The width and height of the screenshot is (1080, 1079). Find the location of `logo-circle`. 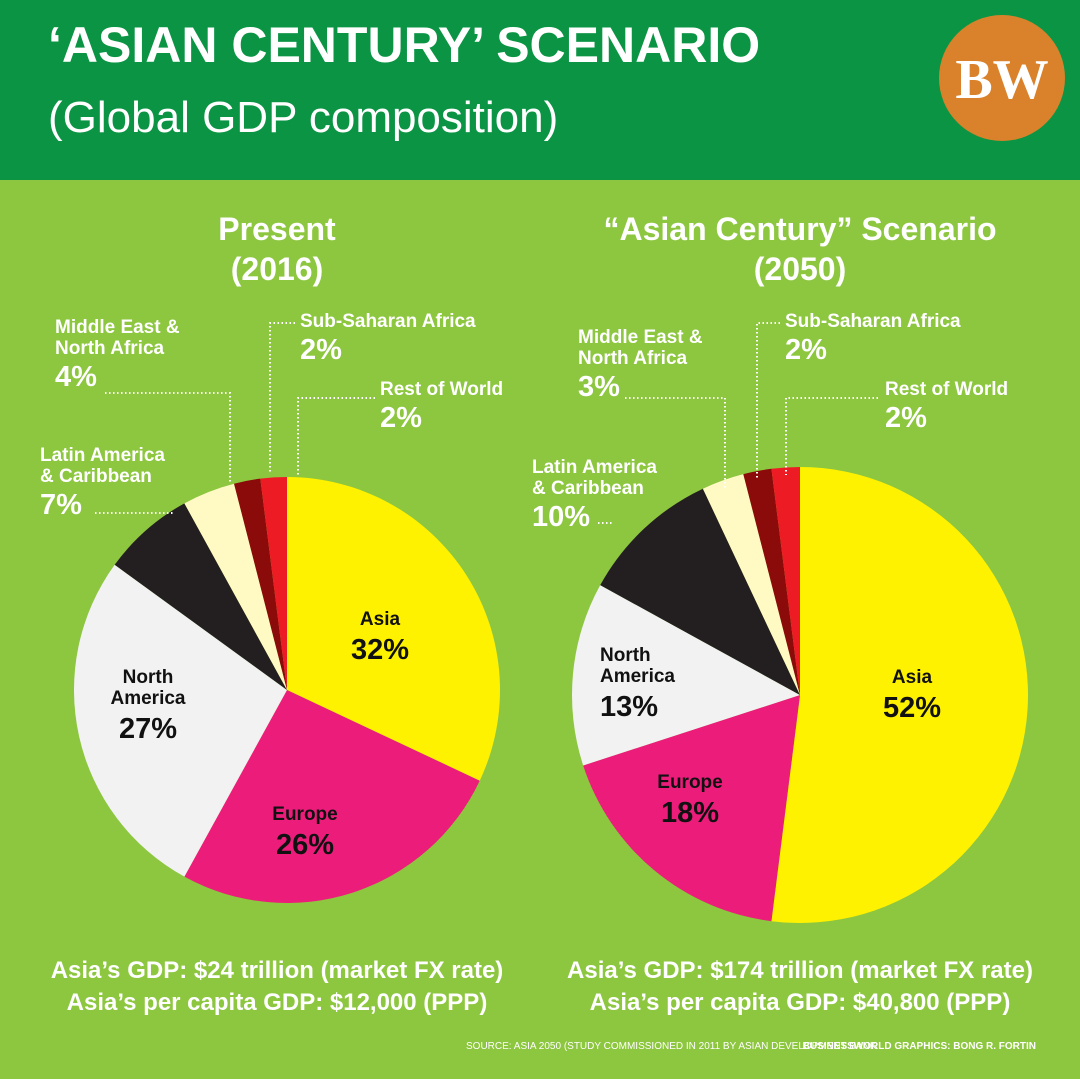

logo-circle is located at coordinates (1002, 78).